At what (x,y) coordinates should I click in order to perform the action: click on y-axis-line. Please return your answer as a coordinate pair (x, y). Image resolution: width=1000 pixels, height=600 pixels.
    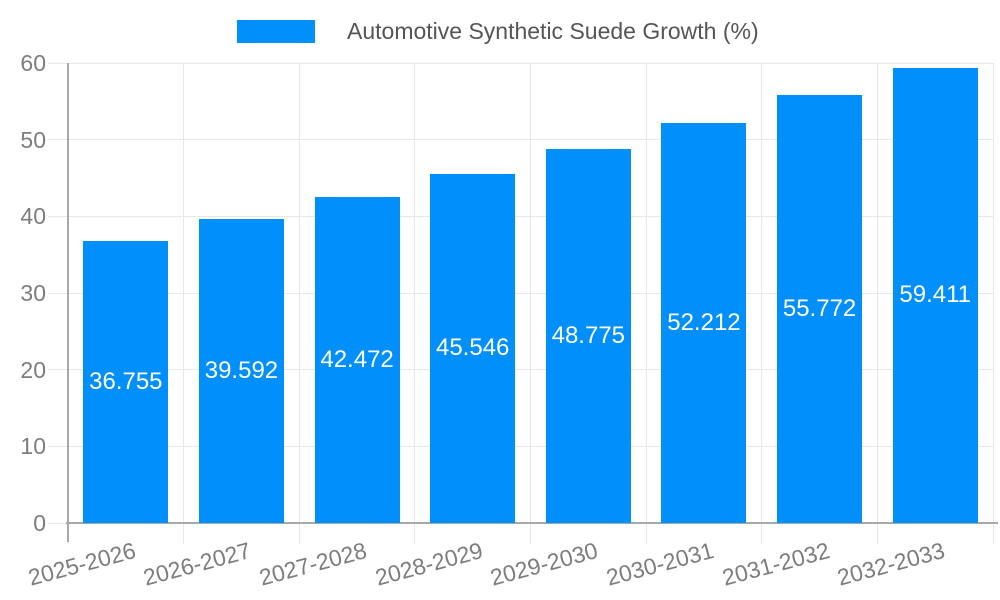
    Looking at the image, I should click on (68, 302).